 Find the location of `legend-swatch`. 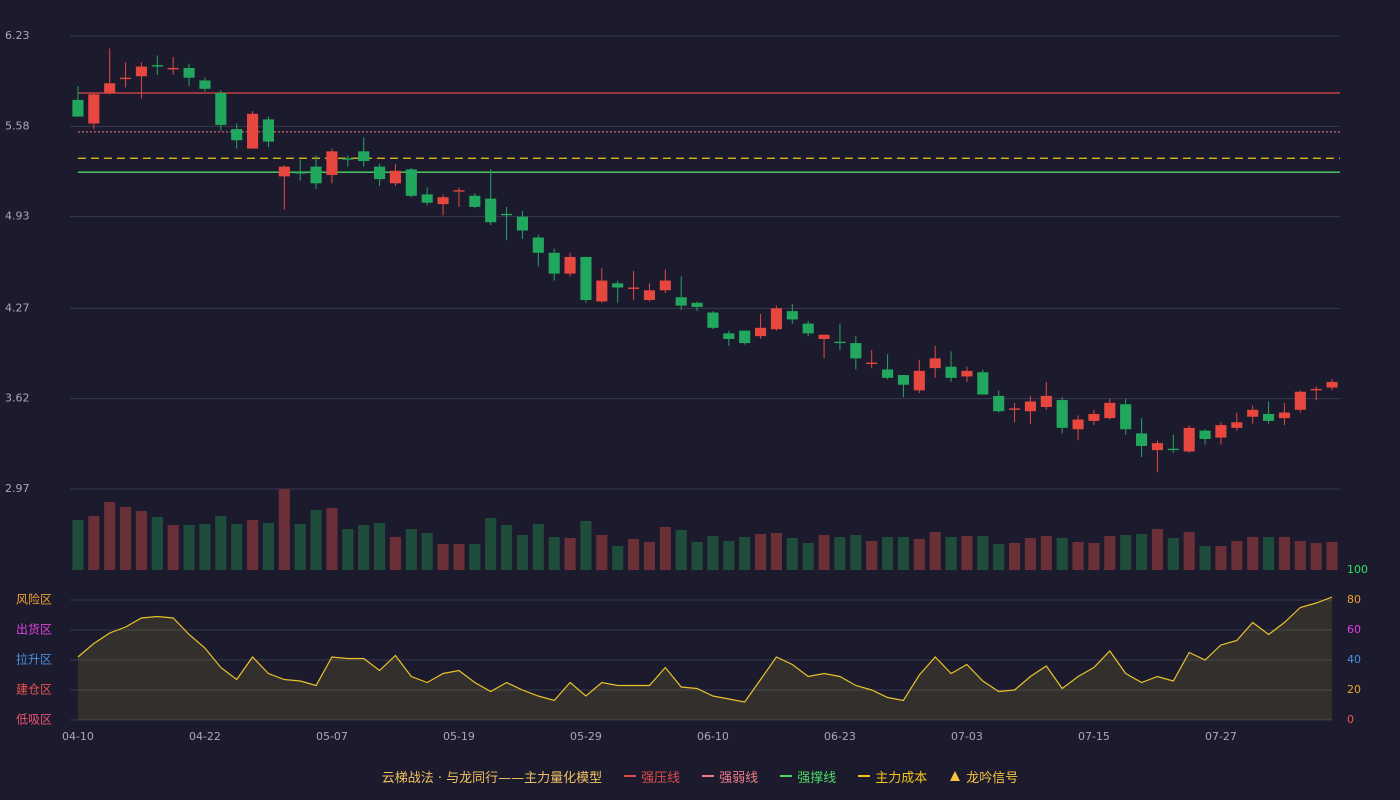

legend-swatch is located at coordinates (864, 776).